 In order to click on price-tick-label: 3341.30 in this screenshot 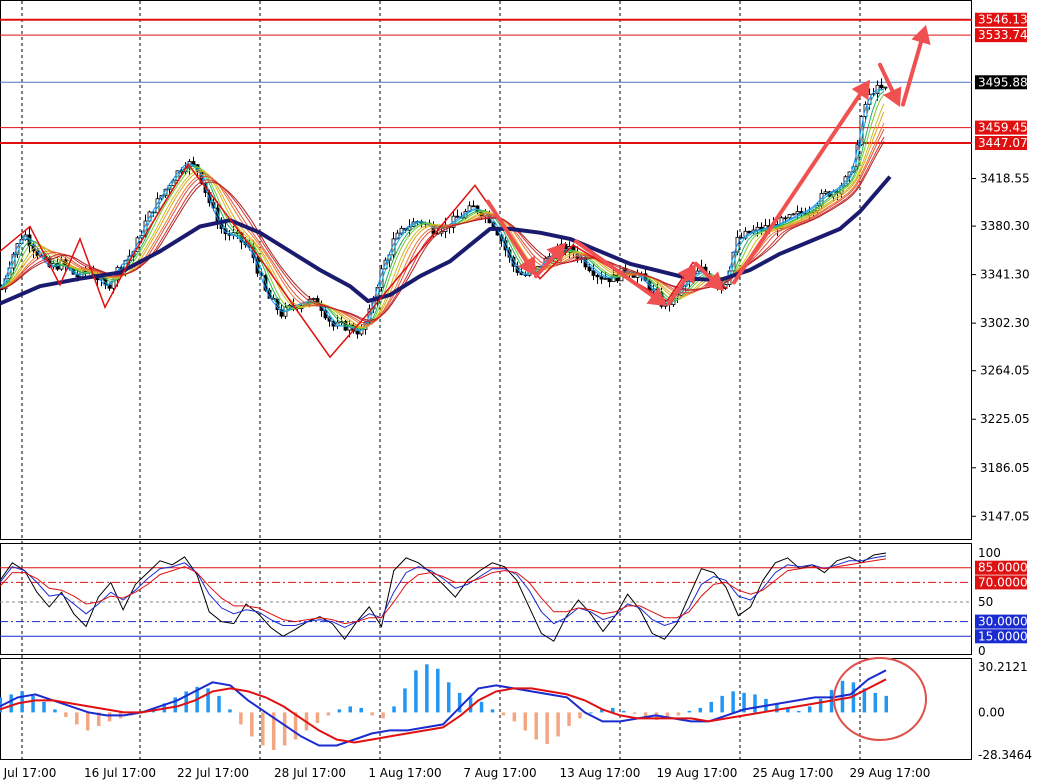, I will do `click(1005, 275)`.